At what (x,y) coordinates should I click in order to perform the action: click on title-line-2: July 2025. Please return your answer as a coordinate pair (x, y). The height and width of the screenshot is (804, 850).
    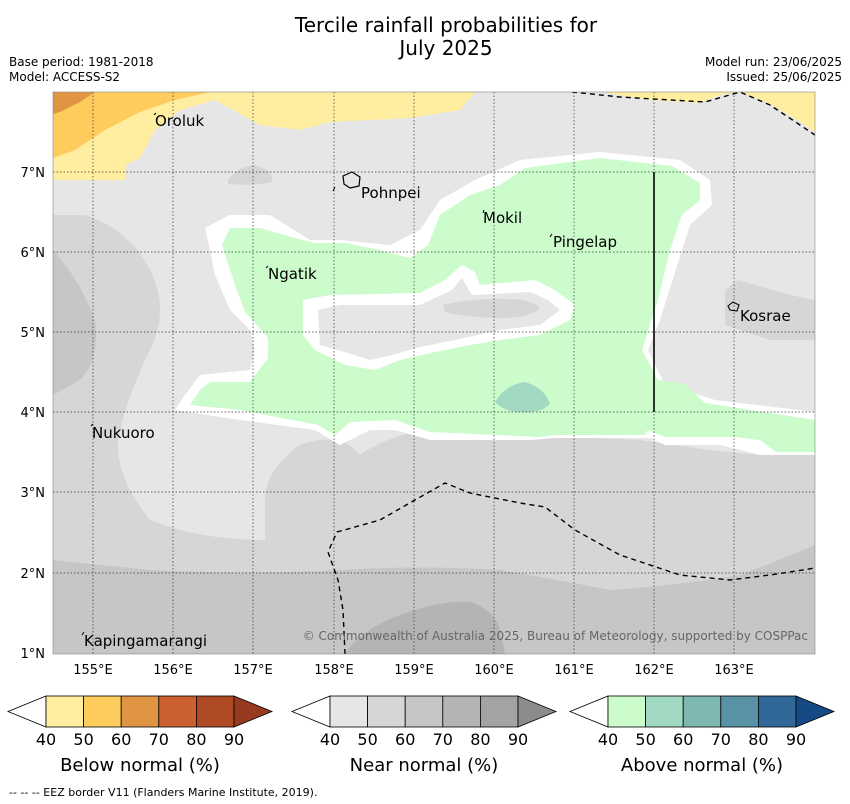
    Looking at the image, I should click on (446, 48).